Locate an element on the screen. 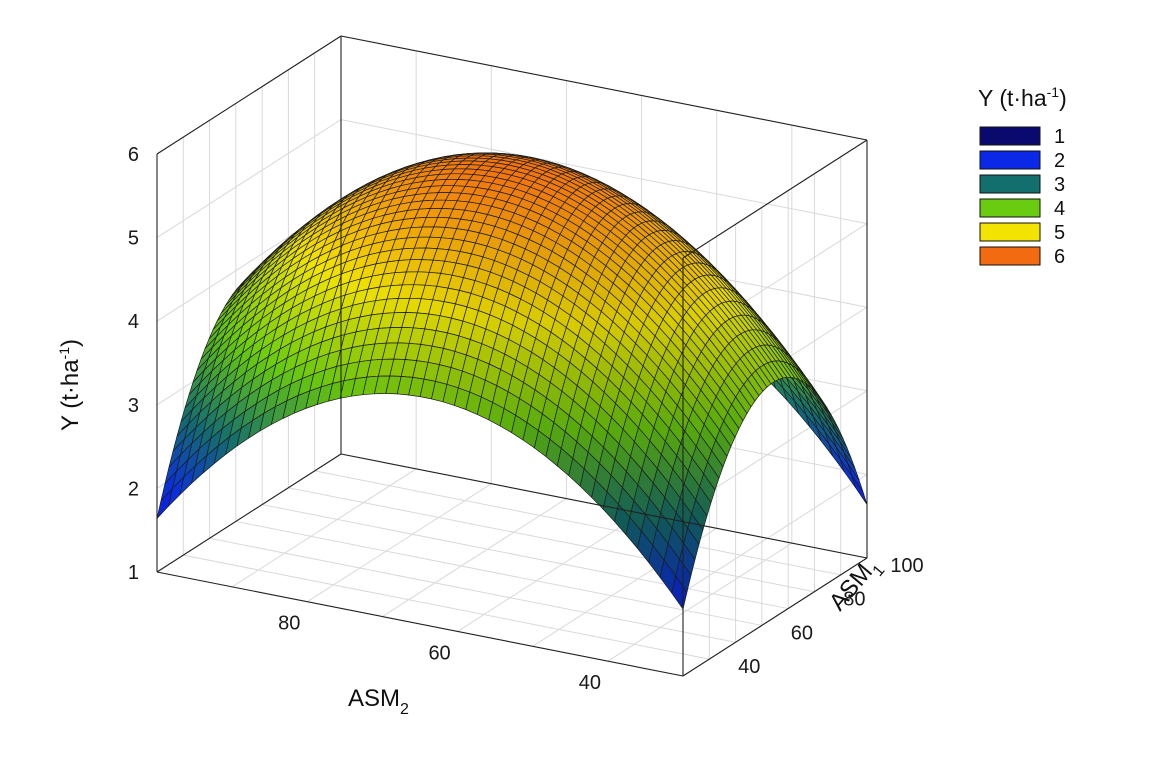  z-tick-label: 5 is located at coordinates (133, 239).